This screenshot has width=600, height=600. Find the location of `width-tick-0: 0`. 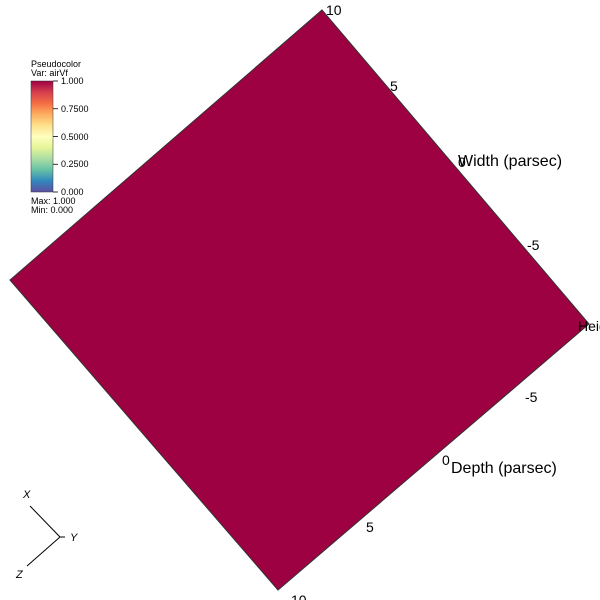

width-tick-0: 0 is located at coordinates (462, 162).